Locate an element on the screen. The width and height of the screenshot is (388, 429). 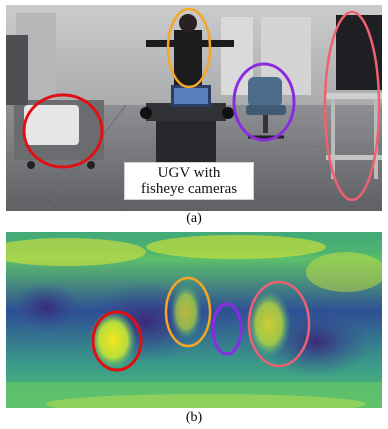
person-head is located at coordinates (188, 23).